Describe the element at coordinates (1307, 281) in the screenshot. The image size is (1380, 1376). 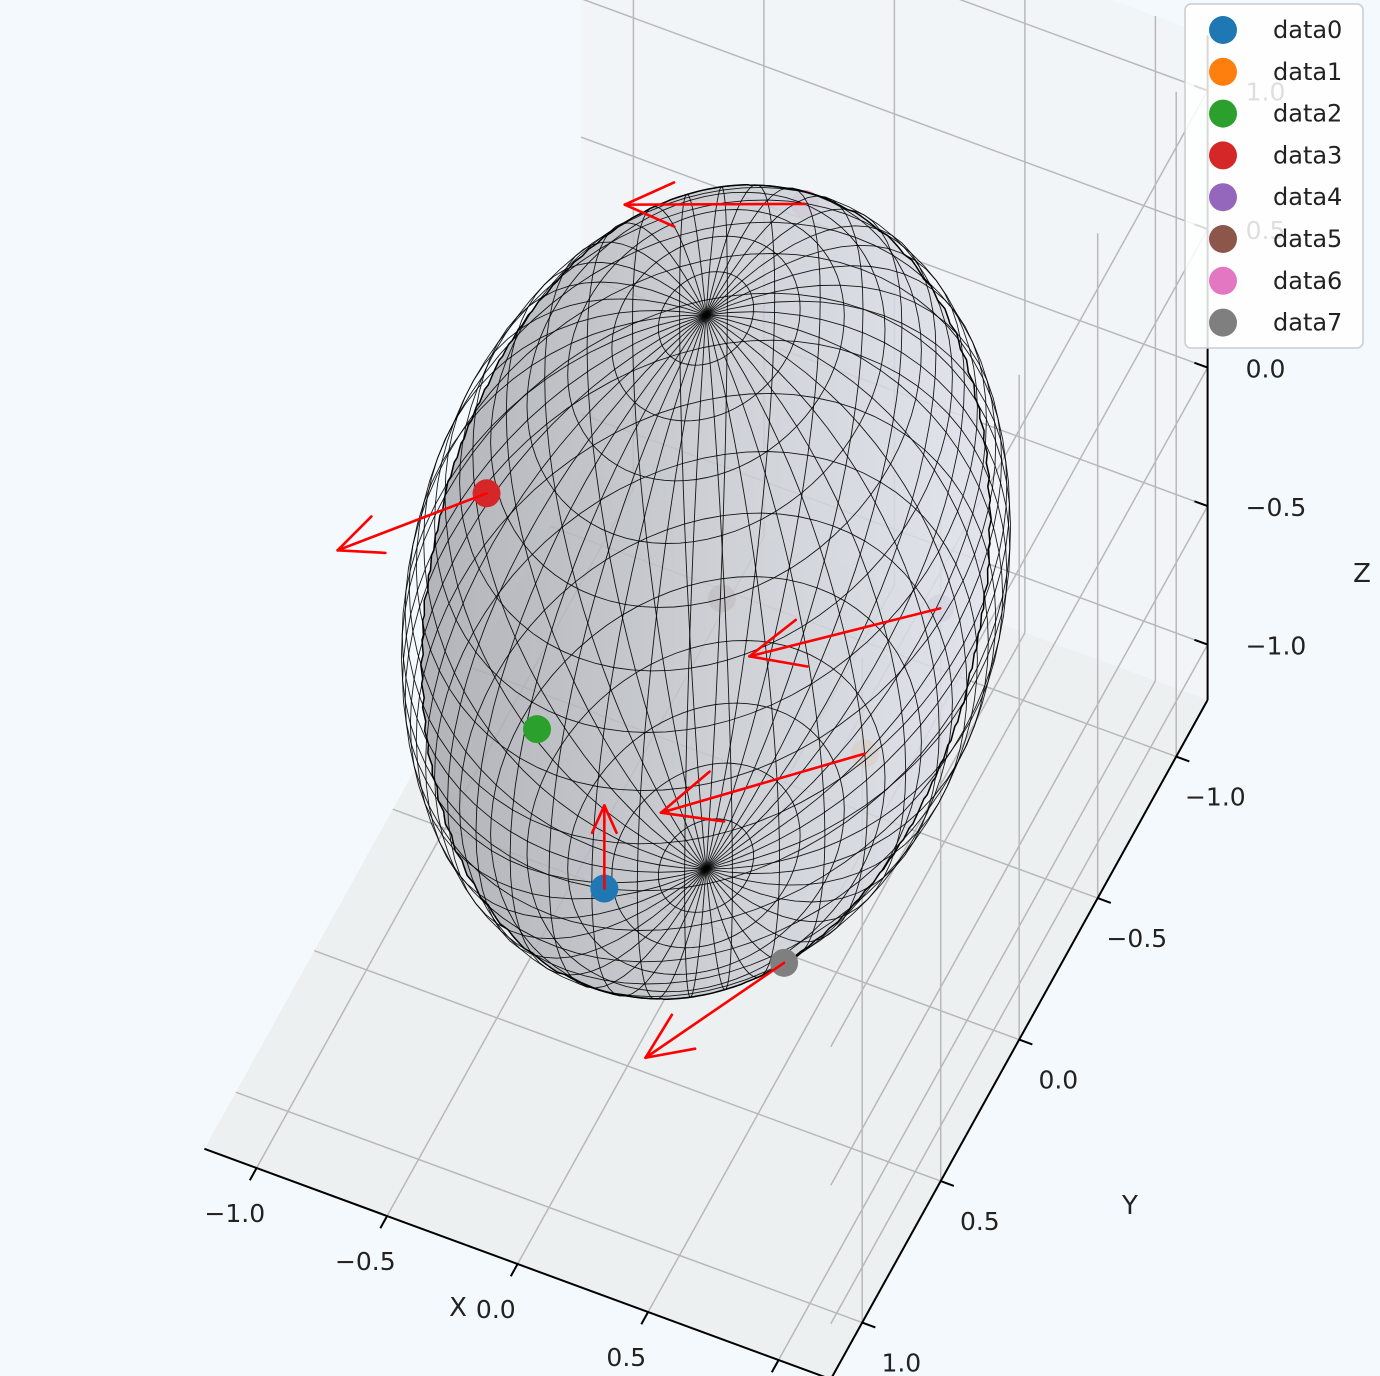
I see `legend-label-data6: data6` at that location.